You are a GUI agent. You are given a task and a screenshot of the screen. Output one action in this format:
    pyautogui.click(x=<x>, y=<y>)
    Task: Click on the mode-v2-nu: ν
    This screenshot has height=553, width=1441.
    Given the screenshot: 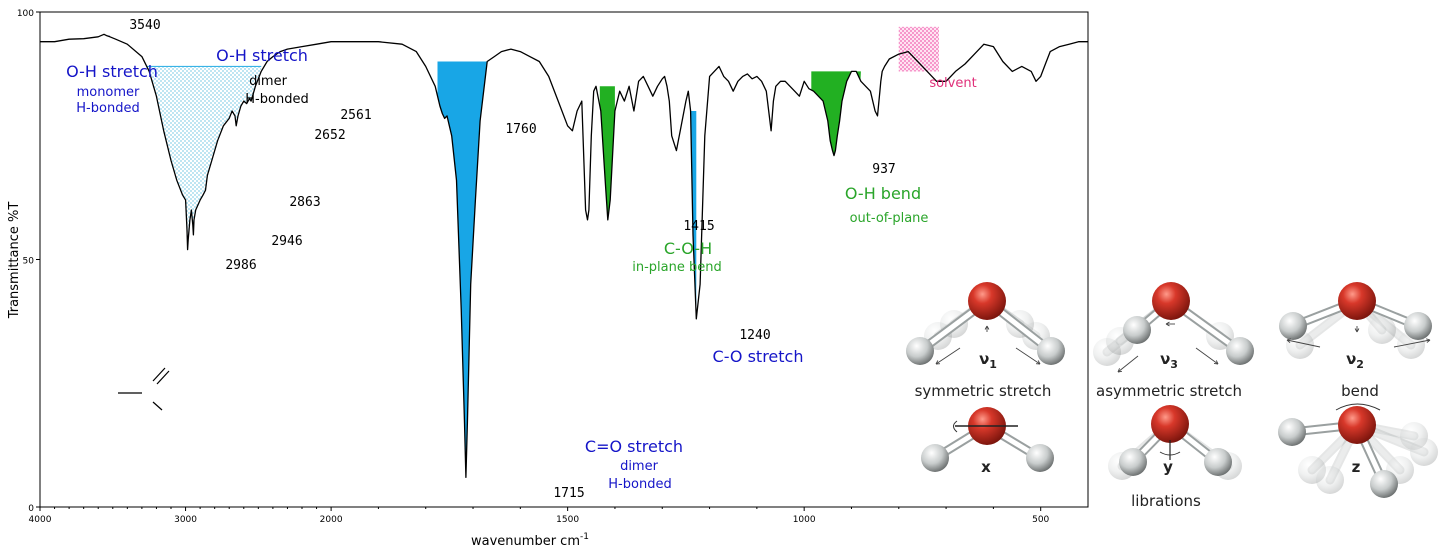 What is the action you would take?
    pyautogui.click(x=1351, y=359)
    